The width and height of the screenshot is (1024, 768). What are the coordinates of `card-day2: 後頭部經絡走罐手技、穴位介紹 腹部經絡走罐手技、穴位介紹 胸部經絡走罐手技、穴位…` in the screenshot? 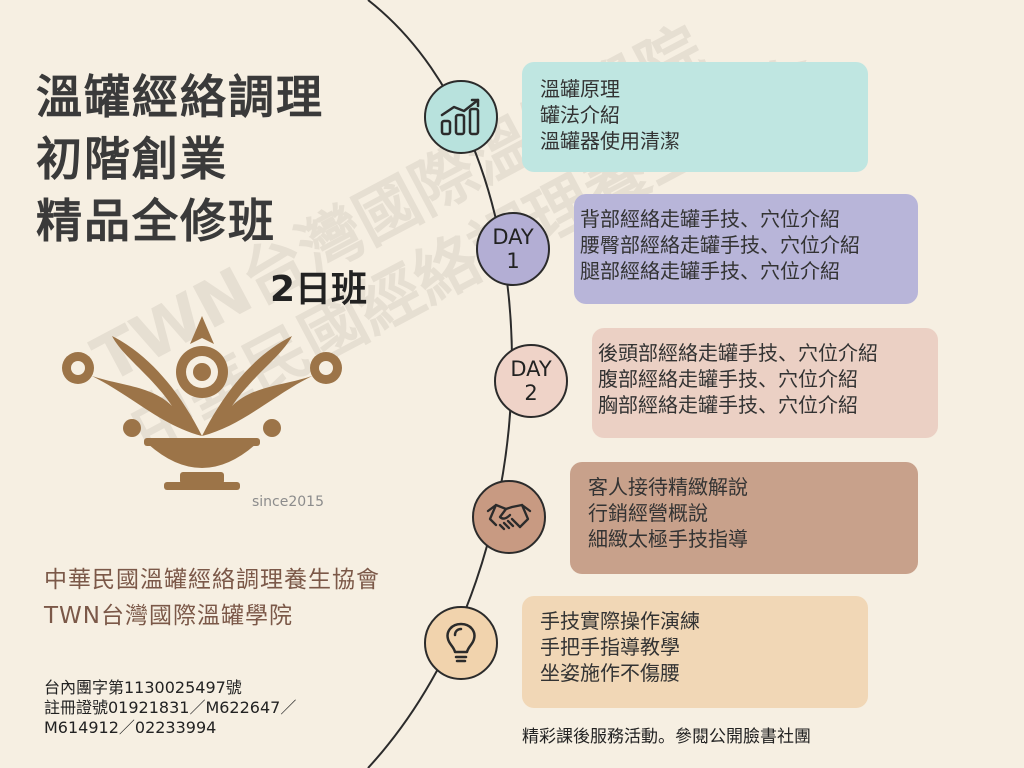 It's located at (765, 383).